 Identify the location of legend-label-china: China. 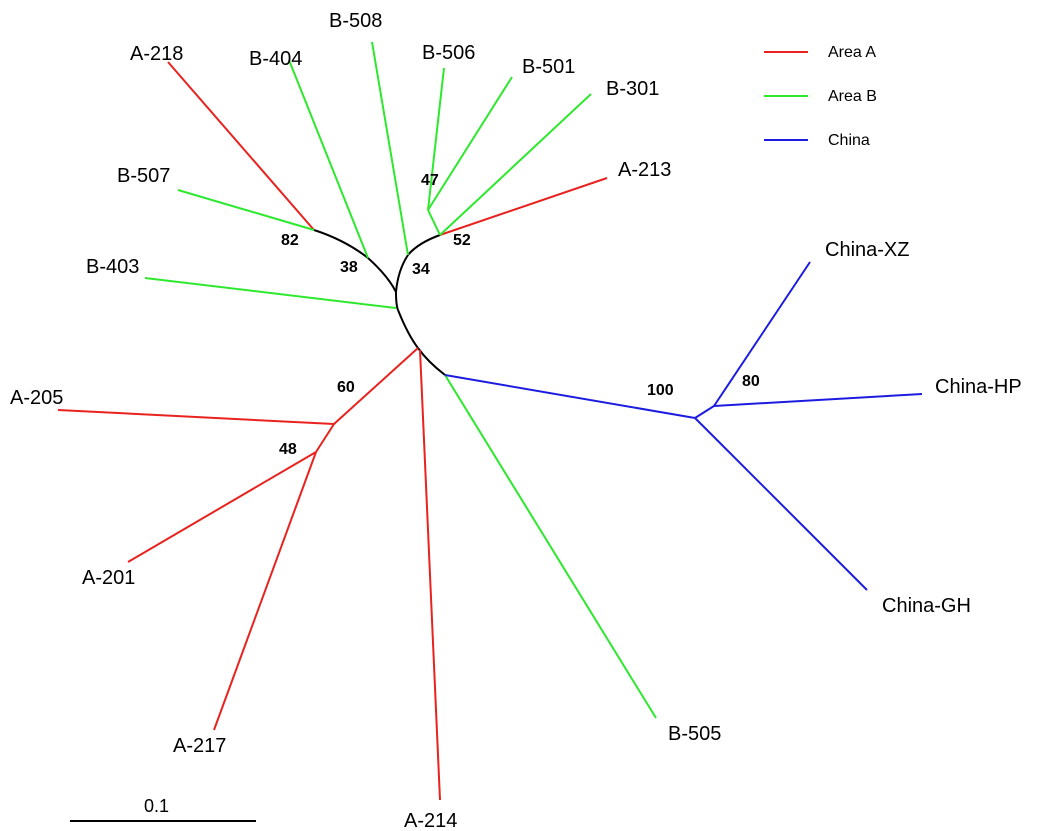
(849, 140).